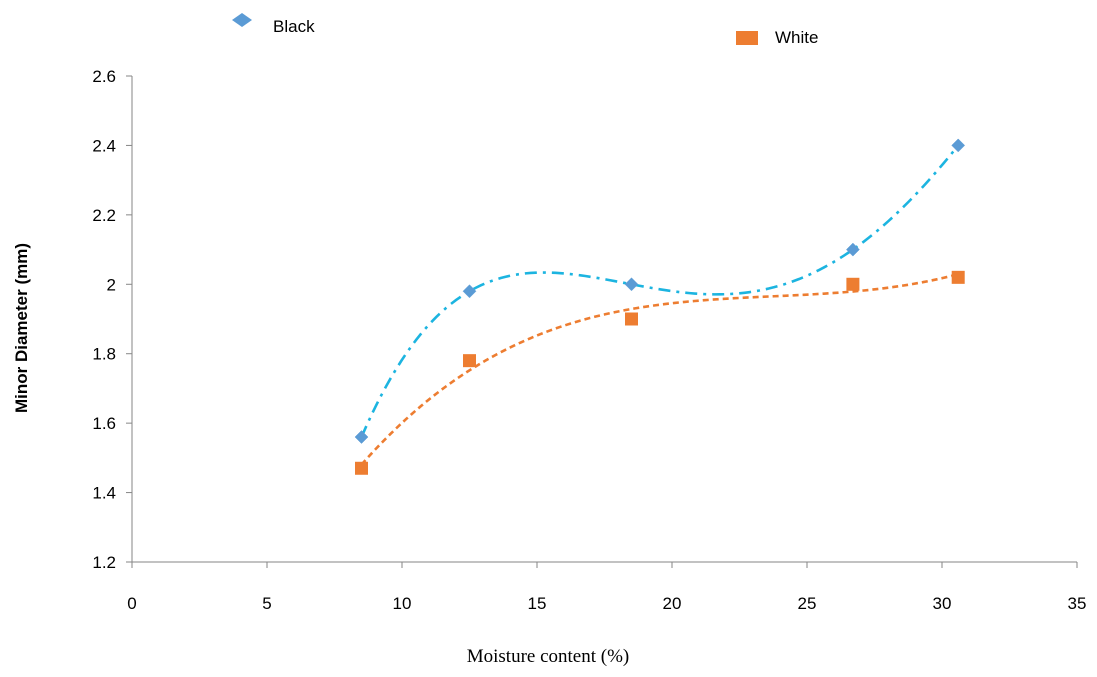 This screenshot has height=677, width=1097. What do you see at coordinates (402, 603) in the screenshot?
I see `x-tick-label: 10` at bounding box center [402, 603].